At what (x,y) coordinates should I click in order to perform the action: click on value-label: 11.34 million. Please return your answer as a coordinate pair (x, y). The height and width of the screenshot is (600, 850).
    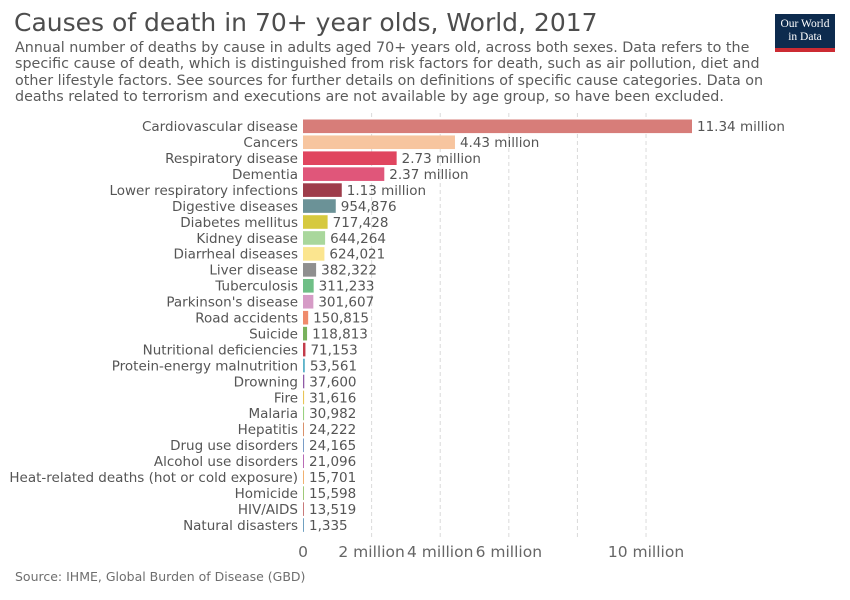
    Looking at the image, I should click on (741, 127).